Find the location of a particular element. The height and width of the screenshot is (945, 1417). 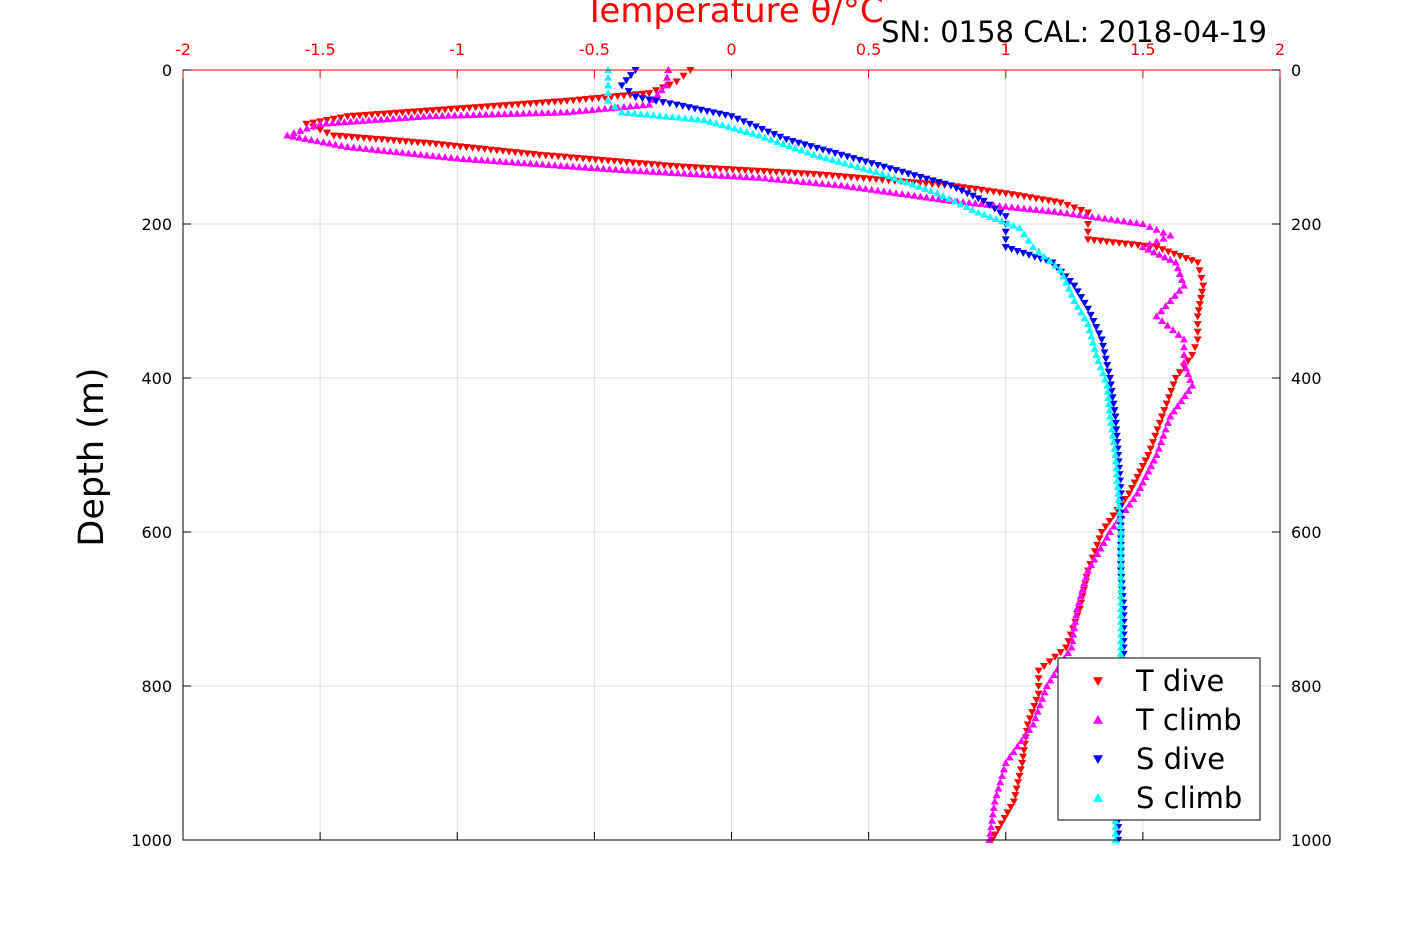

x-tick-label: -1.5 is located at coordinates (320, 49).